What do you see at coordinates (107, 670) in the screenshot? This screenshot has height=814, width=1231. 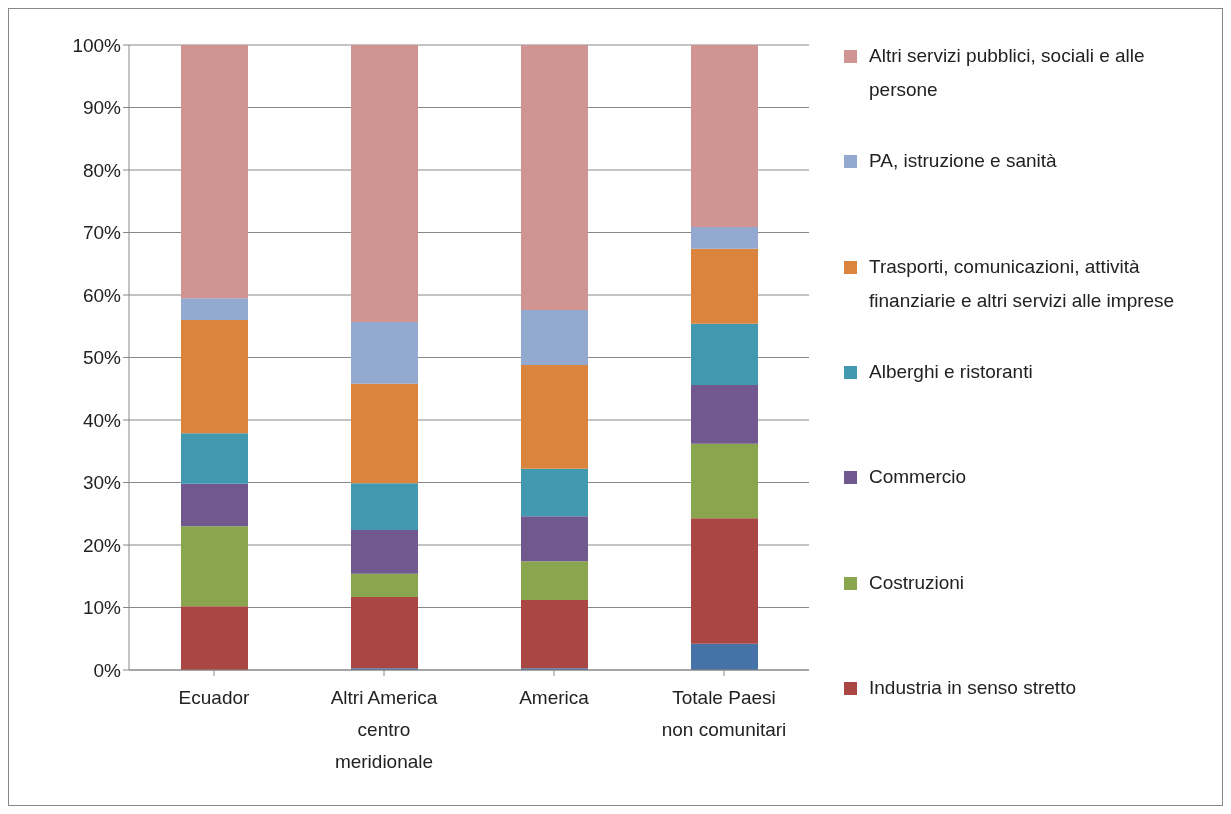 I see `y-tick-label: 0%` at bounding box center [107, 670].